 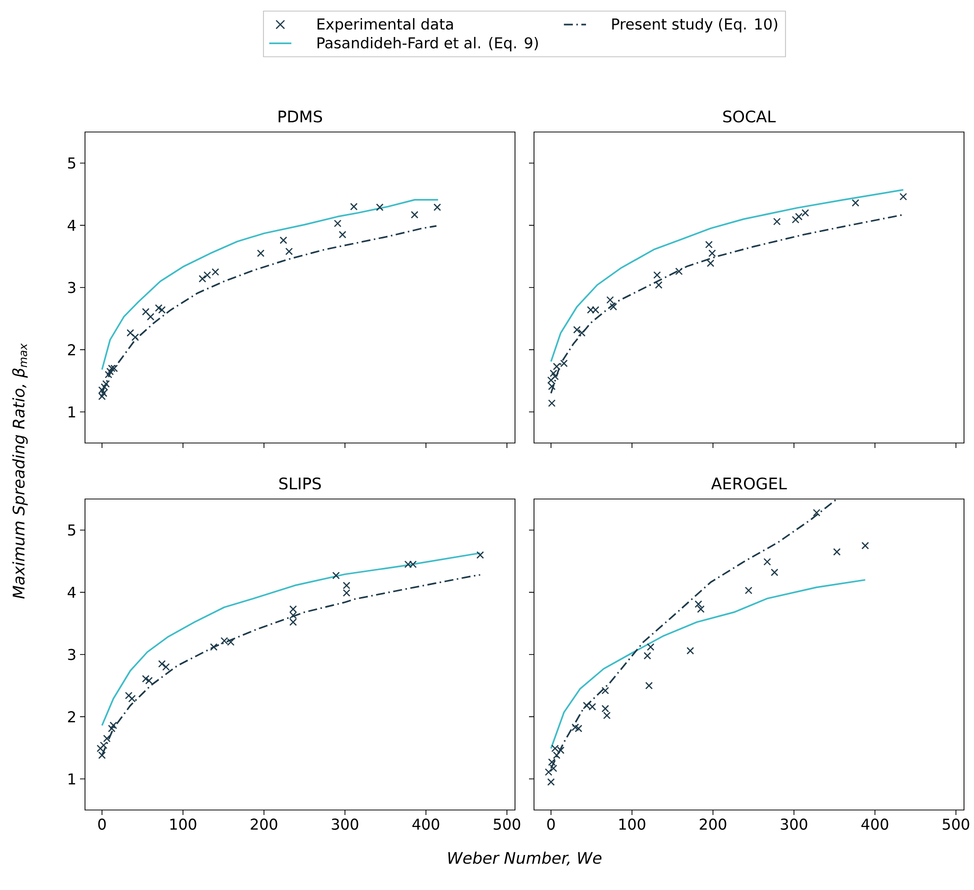 What do you see at coordinates (264, 824) in the screenshot?
I see `x-tick-label: 200` at bounding box center [264, 824].